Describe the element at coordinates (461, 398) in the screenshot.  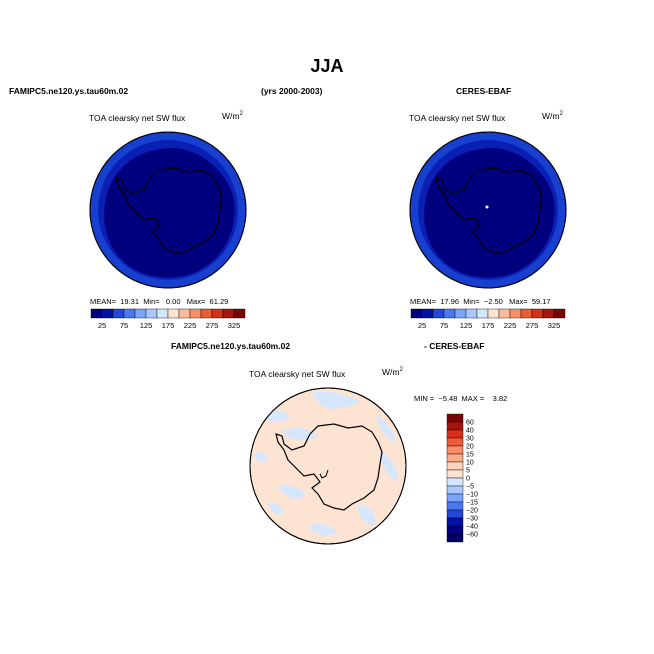
I see `diff-stats: MIN = −5.48 MAX = 3.82` at that location.